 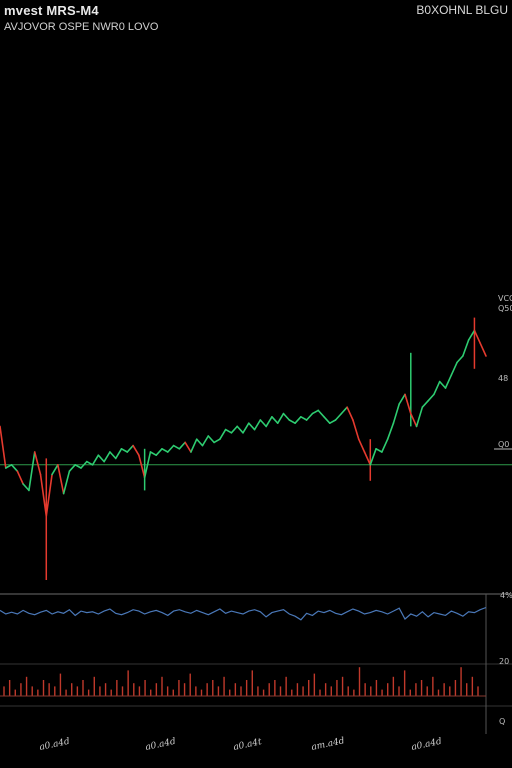 I want to click on chart-title: mvest MRS-M4, so click(x=51, y=10).